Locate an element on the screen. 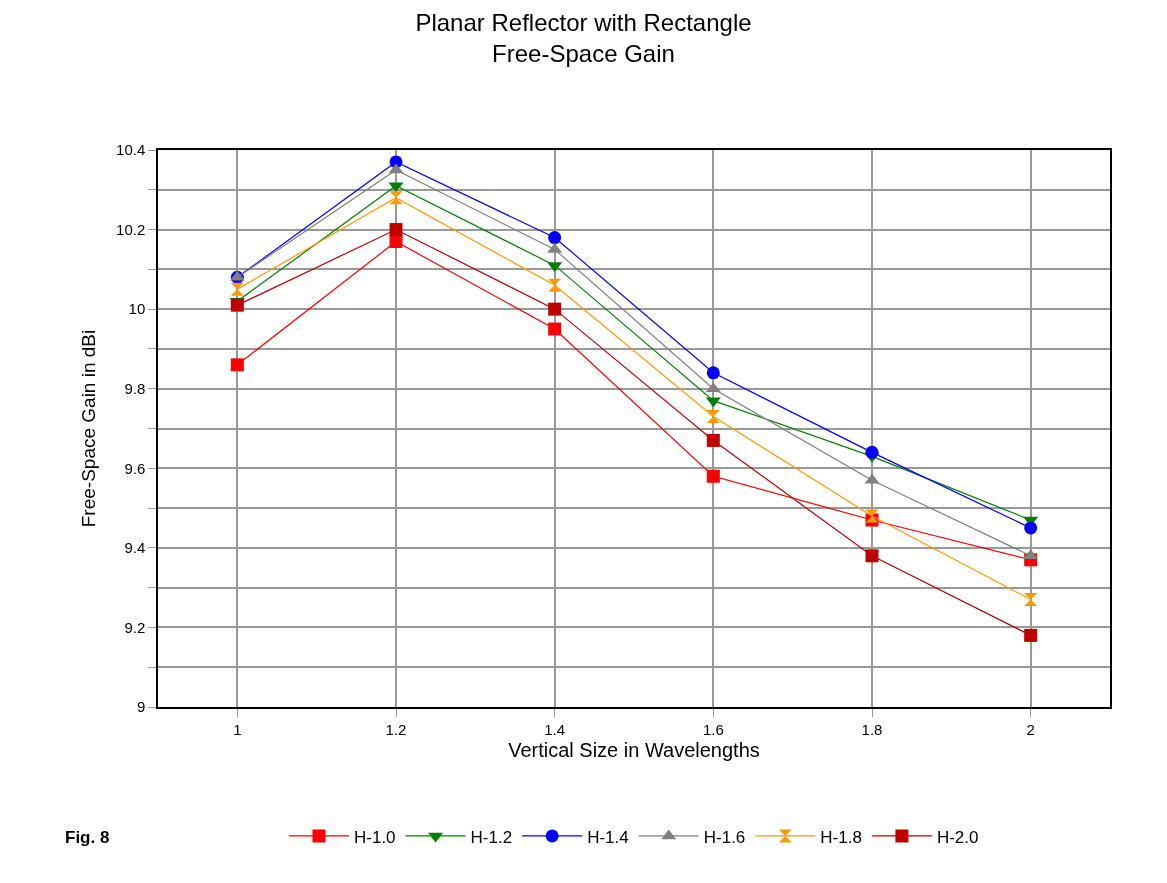 The width and height of the screenshot is (1167, 883). y-tick-label: 9.2 is located at coordinates (135, 627).